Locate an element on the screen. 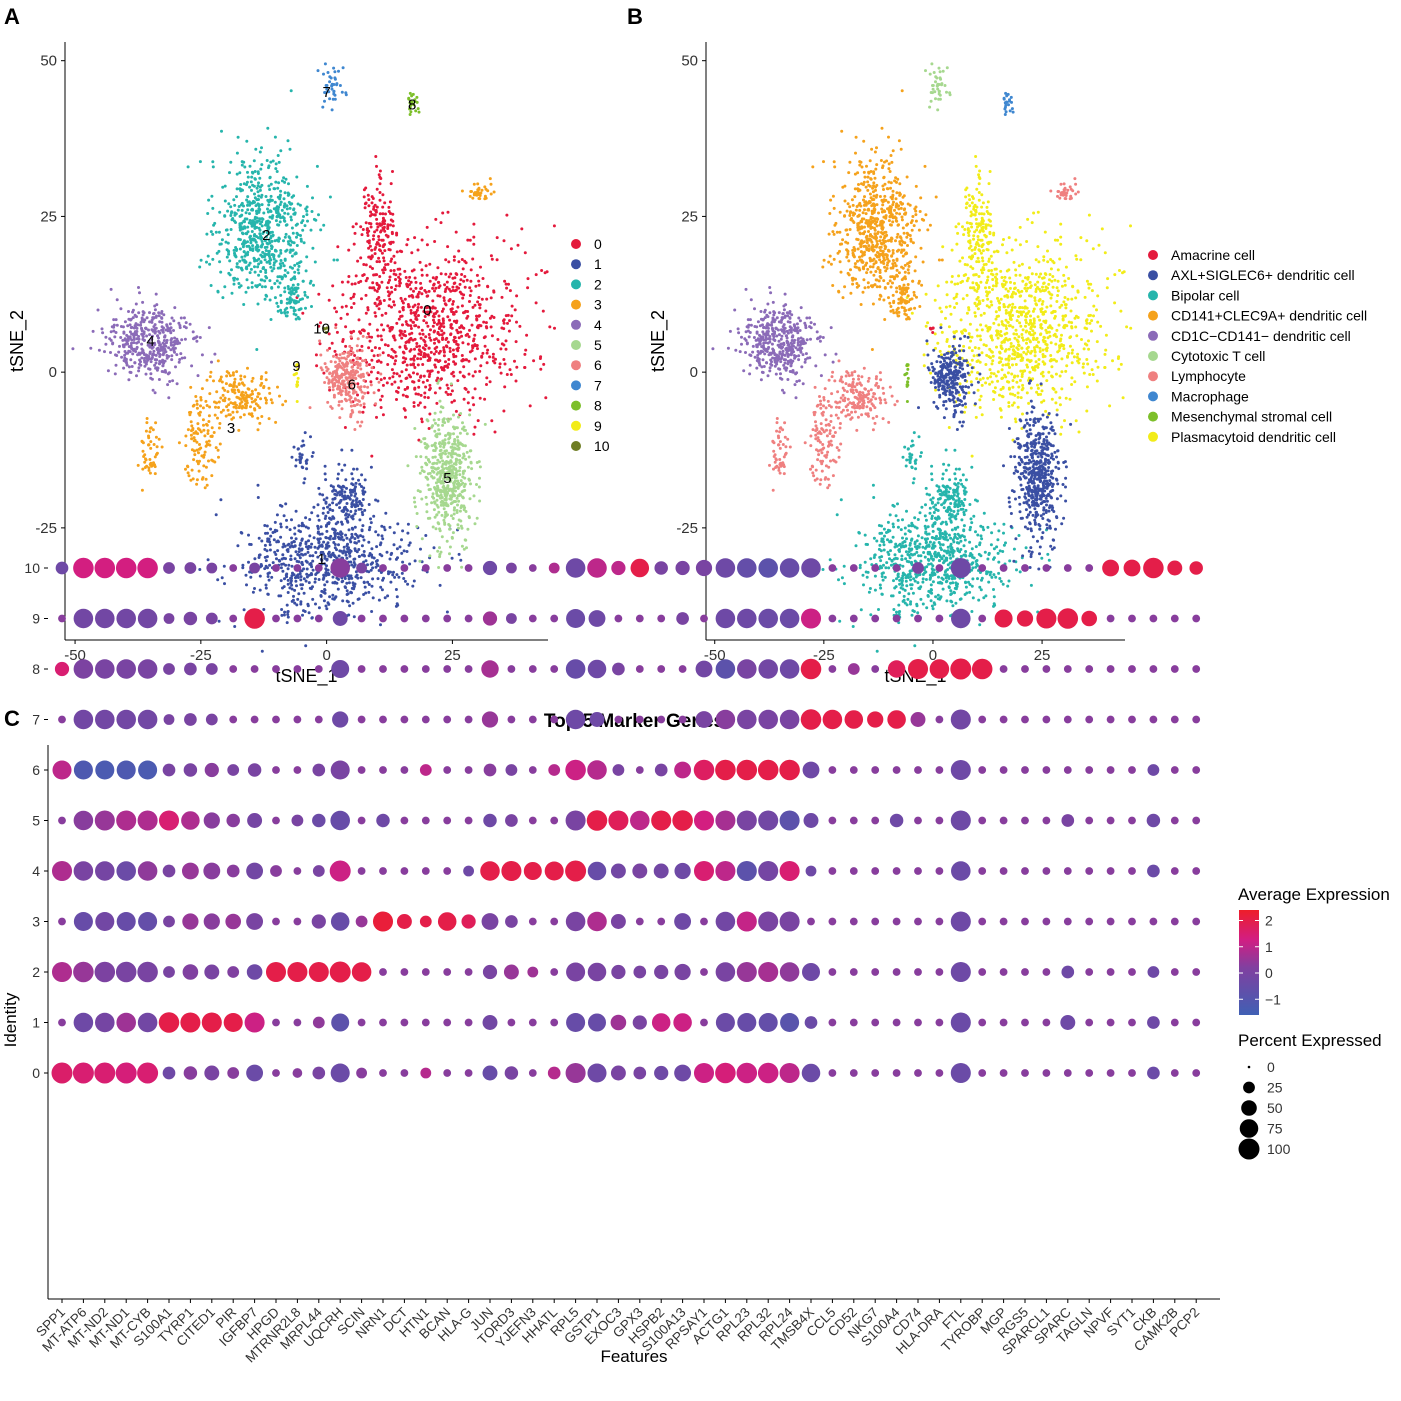  y-tick-label: 25 is located at coordinates (48, 216).